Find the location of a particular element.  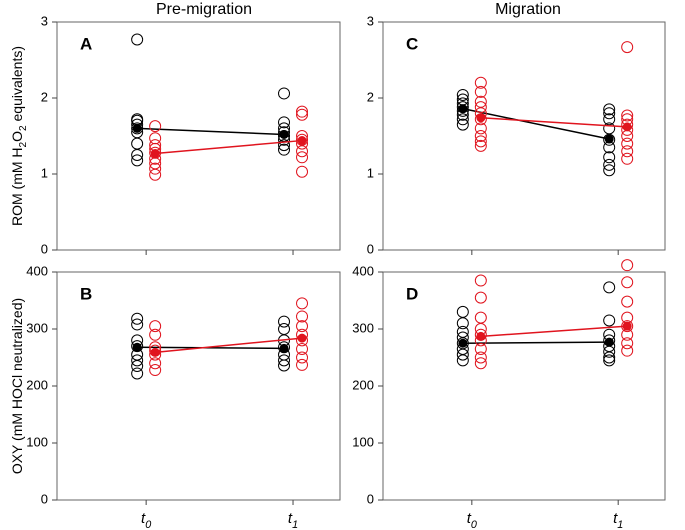

y-axis-label: ROM (mM H2O2 equivalents) is located at coordinates (19, 136).